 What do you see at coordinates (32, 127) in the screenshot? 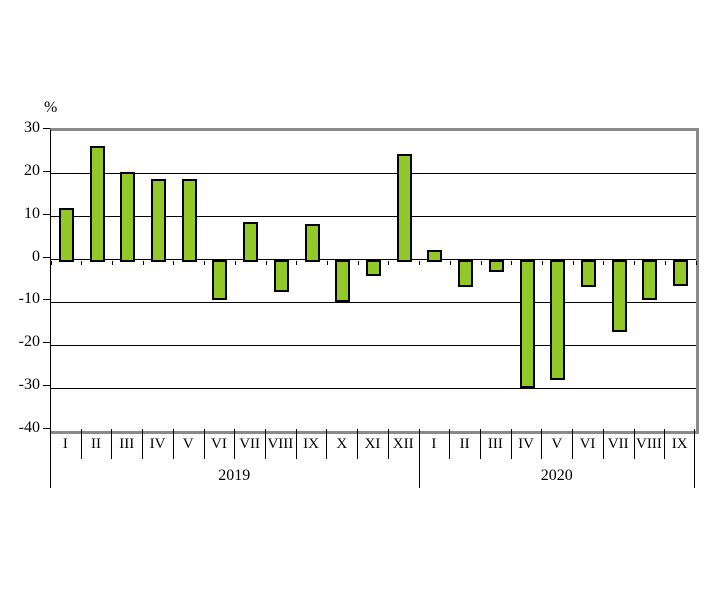
I see `y-axis-label: 30` at bounding box center [32, 127].